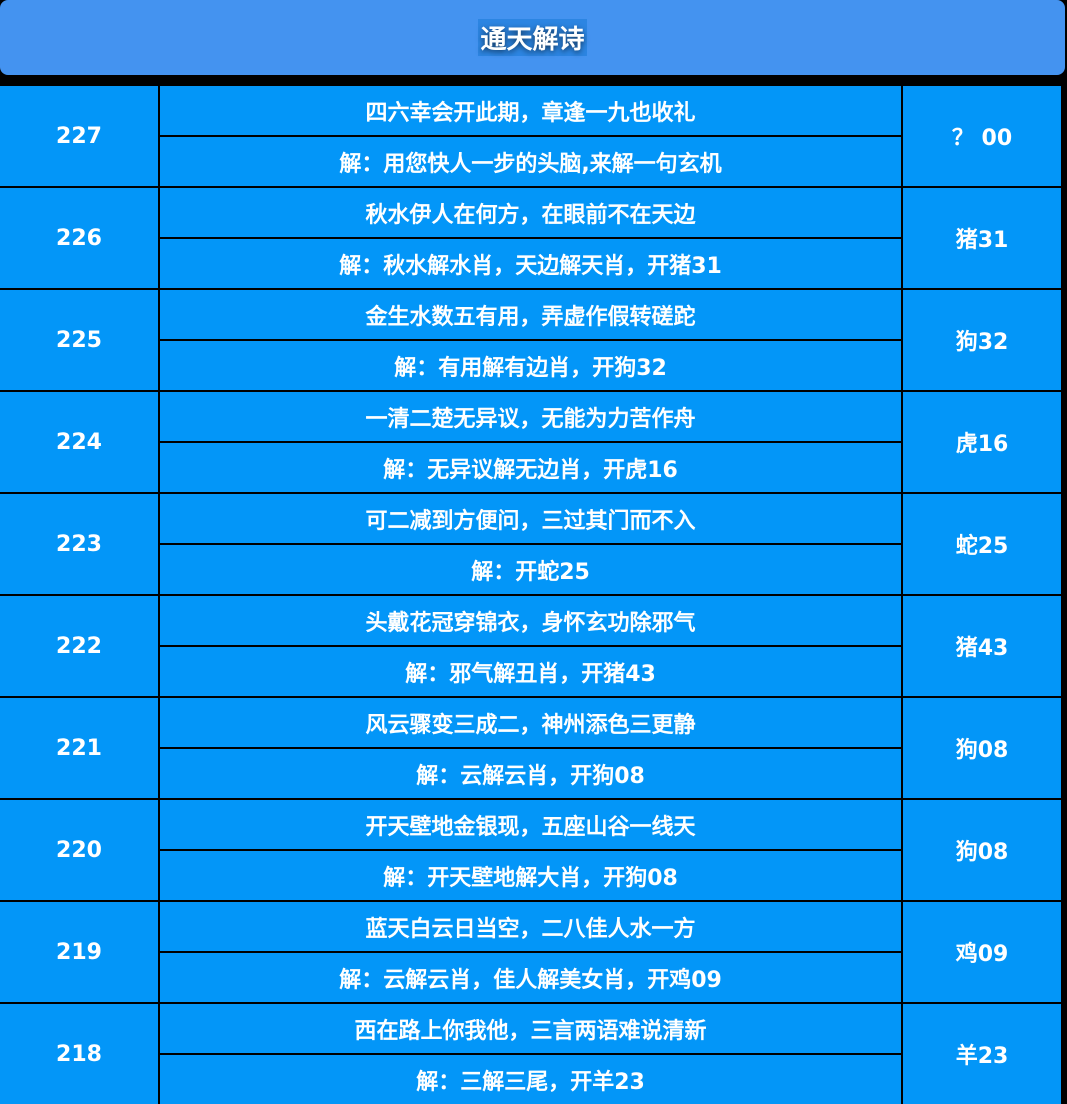 This screenshot has height=1104, width=1067. Describe the element at coordinates (982, 646) in the screenshot. I see `result-cell: 猪43` at that location.